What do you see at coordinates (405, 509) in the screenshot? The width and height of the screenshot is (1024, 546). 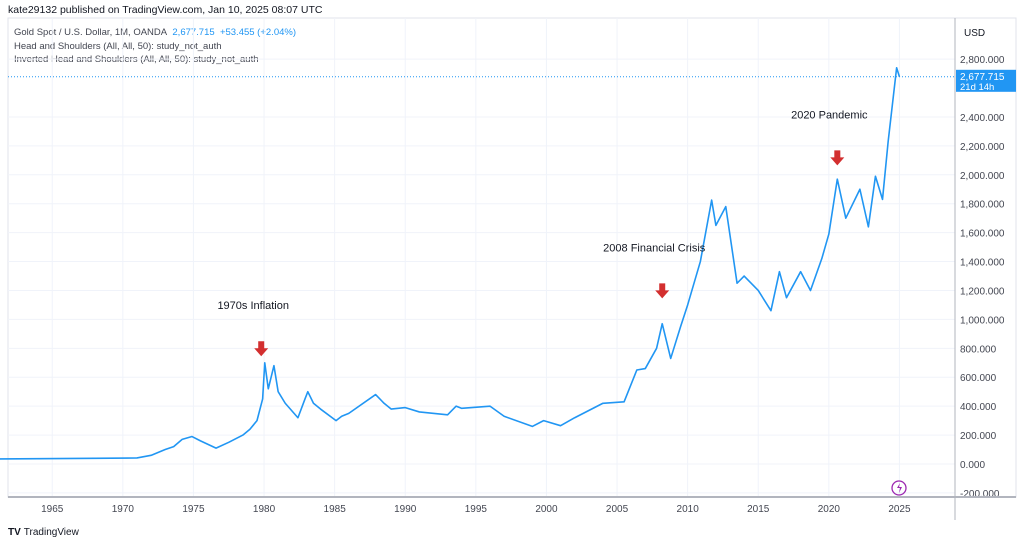 I see `x-tick-label: 1990` at bounding box center [405, 509].